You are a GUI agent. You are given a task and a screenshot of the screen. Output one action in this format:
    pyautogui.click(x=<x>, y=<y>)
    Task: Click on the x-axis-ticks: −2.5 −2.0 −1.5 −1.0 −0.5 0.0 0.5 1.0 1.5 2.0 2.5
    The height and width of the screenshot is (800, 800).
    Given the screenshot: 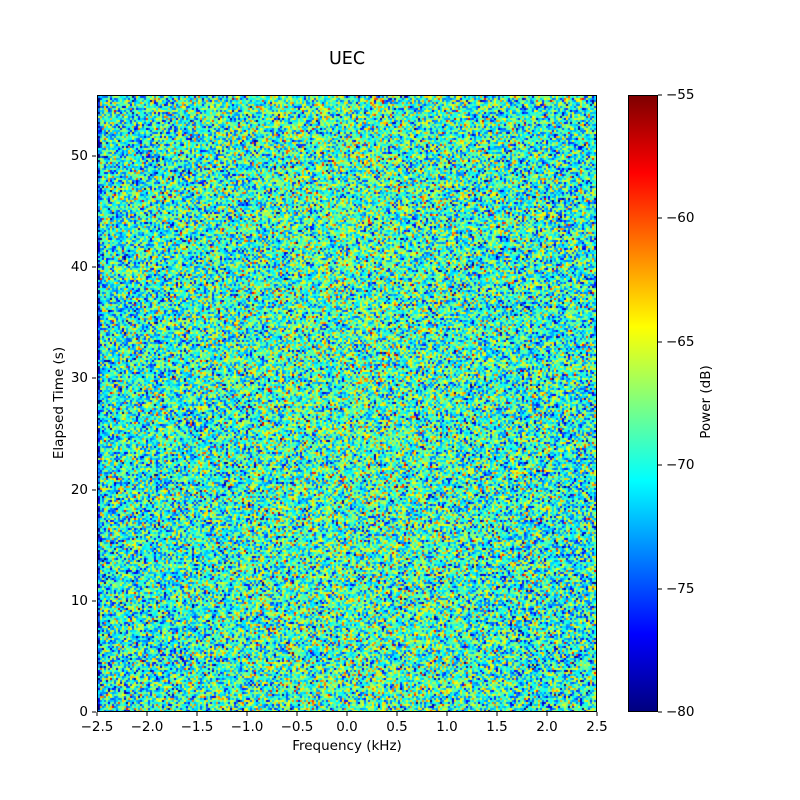 What is the action you would take?
    pyautogui.click(x=344, y=732)
    